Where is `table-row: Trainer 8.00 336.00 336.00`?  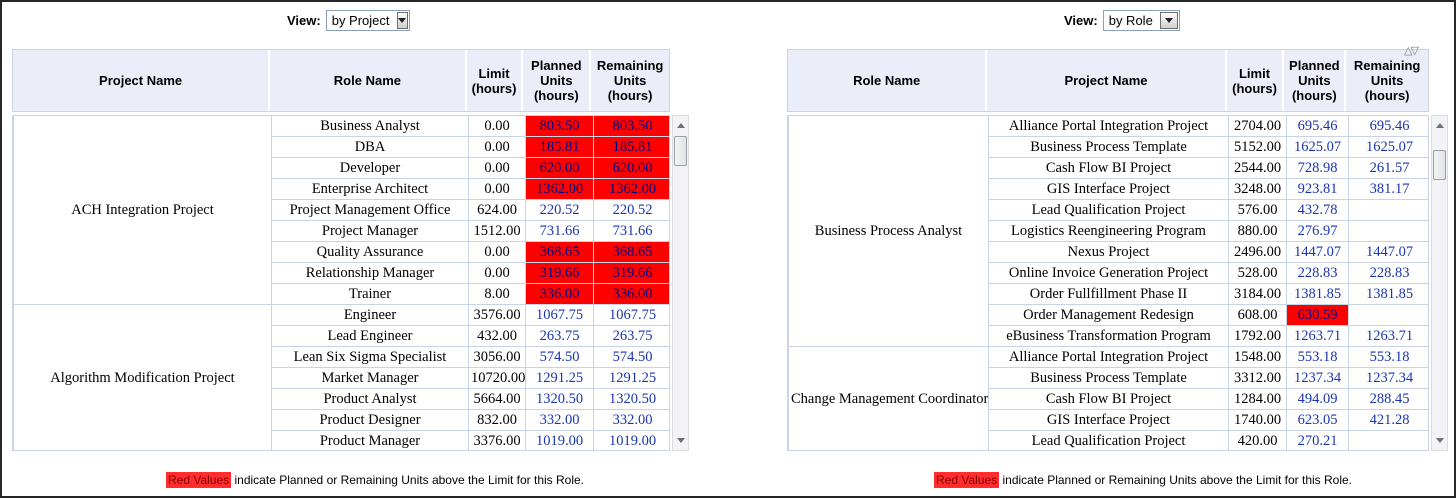 table-row: Trainer 8.00 336.00 336.00 is located at coordinates (341, 294).